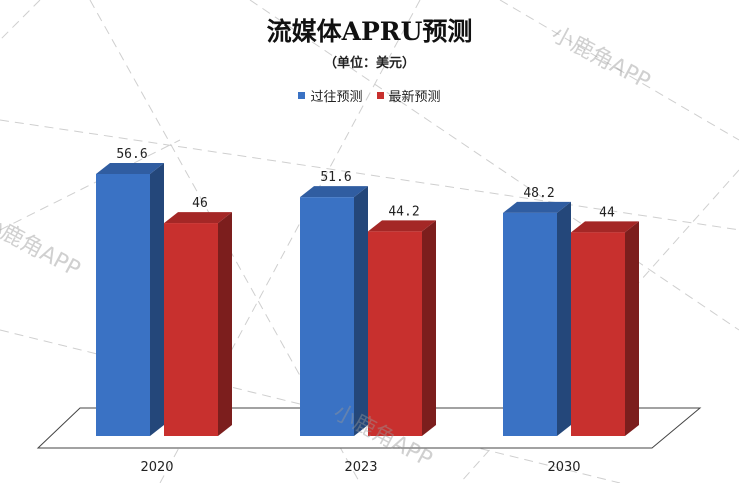  Describe the element at coordinates (131, 154) in the screenshot. I see `data-label: 56.6` at that location.